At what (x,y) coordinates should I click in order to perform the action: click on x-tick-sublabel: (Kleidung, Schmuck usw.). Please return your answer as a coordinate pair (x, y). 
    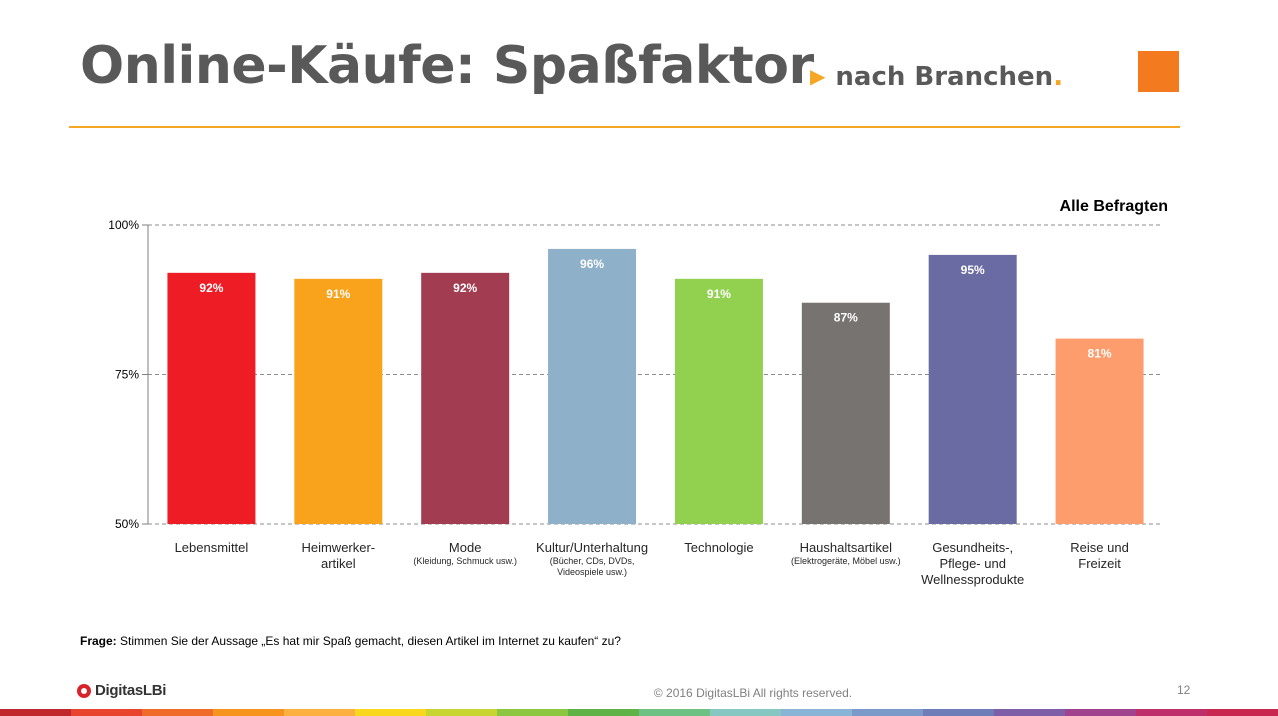
    Looking at the image, I should click on (465, 561).